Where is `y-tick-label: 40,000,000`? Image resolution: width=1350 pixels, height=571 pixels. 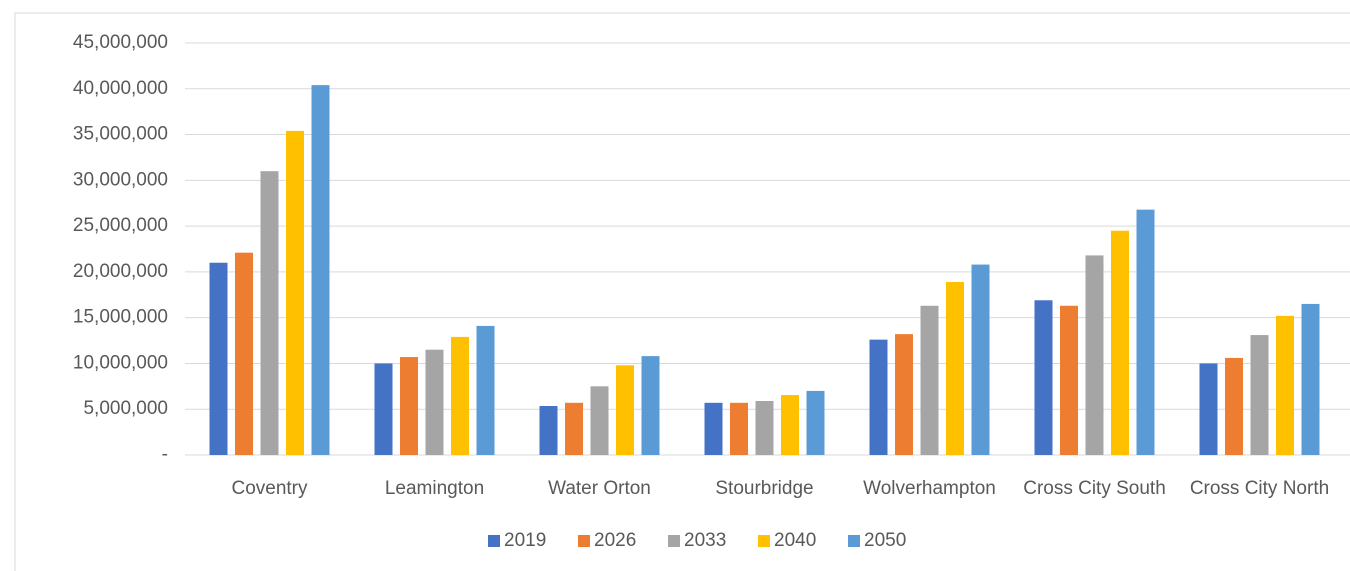 y-tick-label: 40,000,000 is located at coordinates (120, 88).